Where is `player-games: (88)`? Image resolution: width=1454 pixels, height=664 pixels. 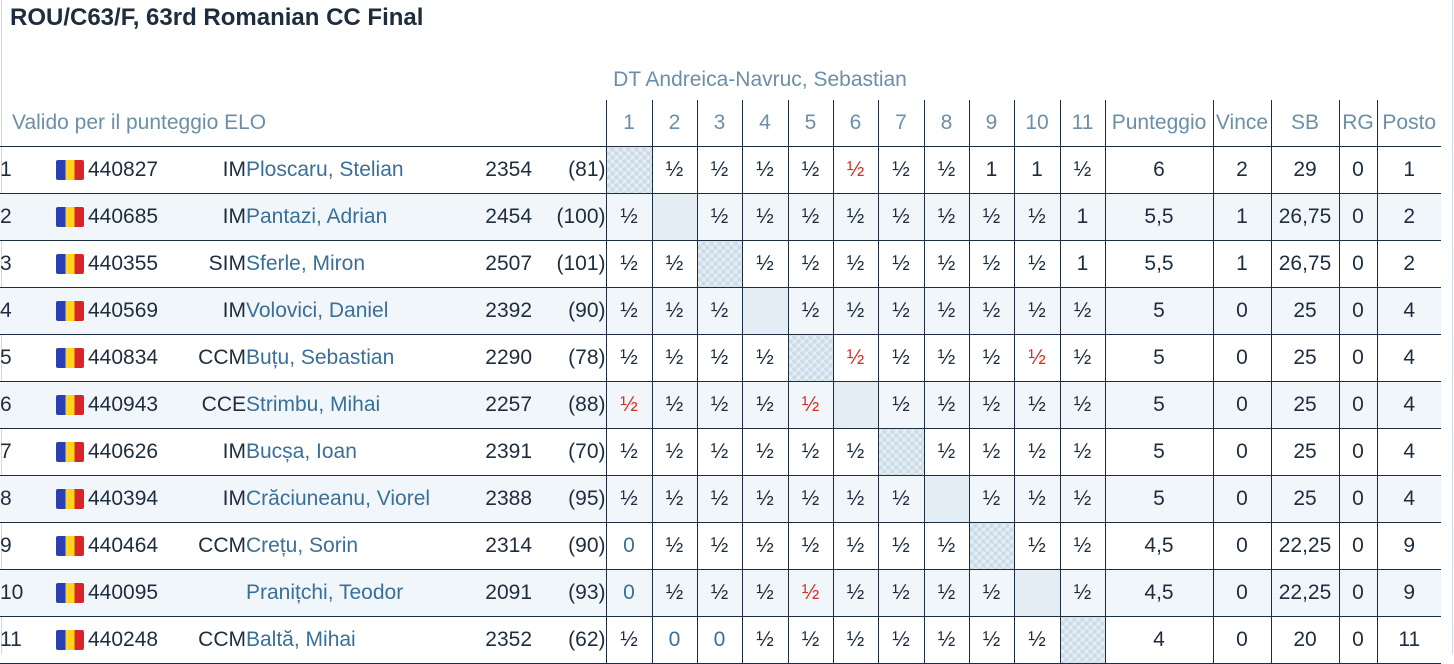
player-games: (88) is located at coordinates (569, 405).